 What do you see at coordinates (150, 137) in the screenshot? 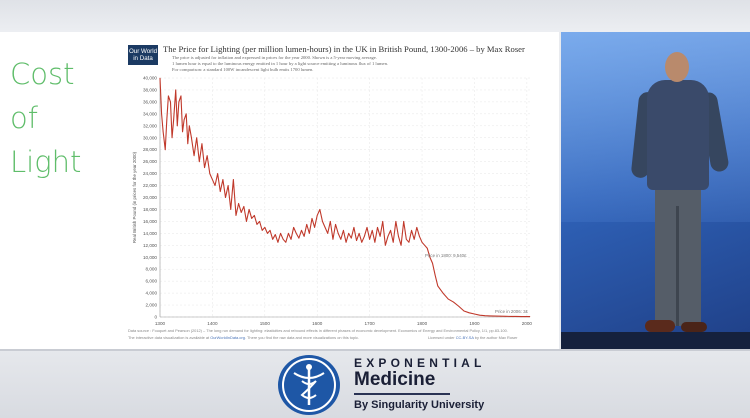
I see `y-tick-label: 30,000` at bounding box center [150, 137].